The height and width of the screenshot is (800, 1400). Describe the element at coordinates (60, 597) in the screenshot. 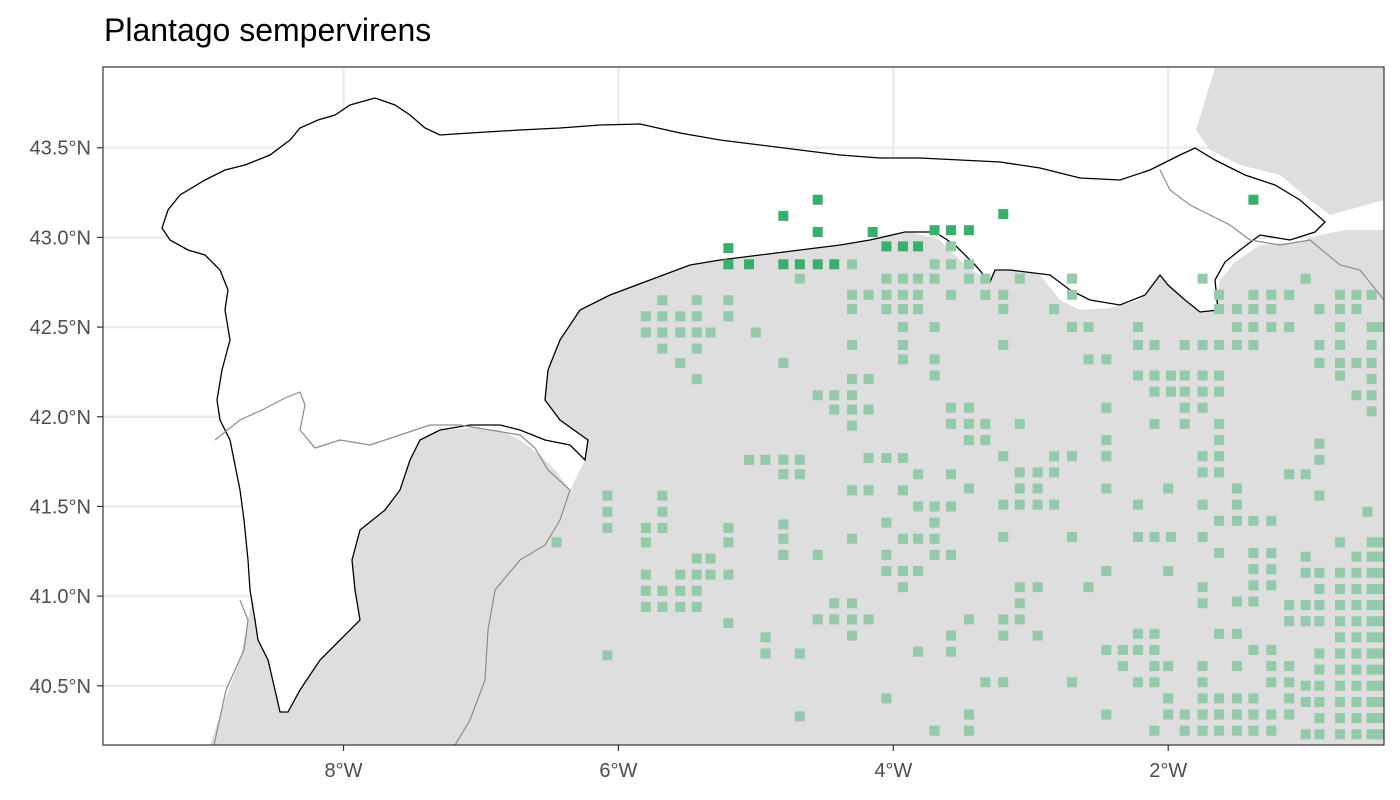

I see `y-tick-label: 41.0°N` at that location.